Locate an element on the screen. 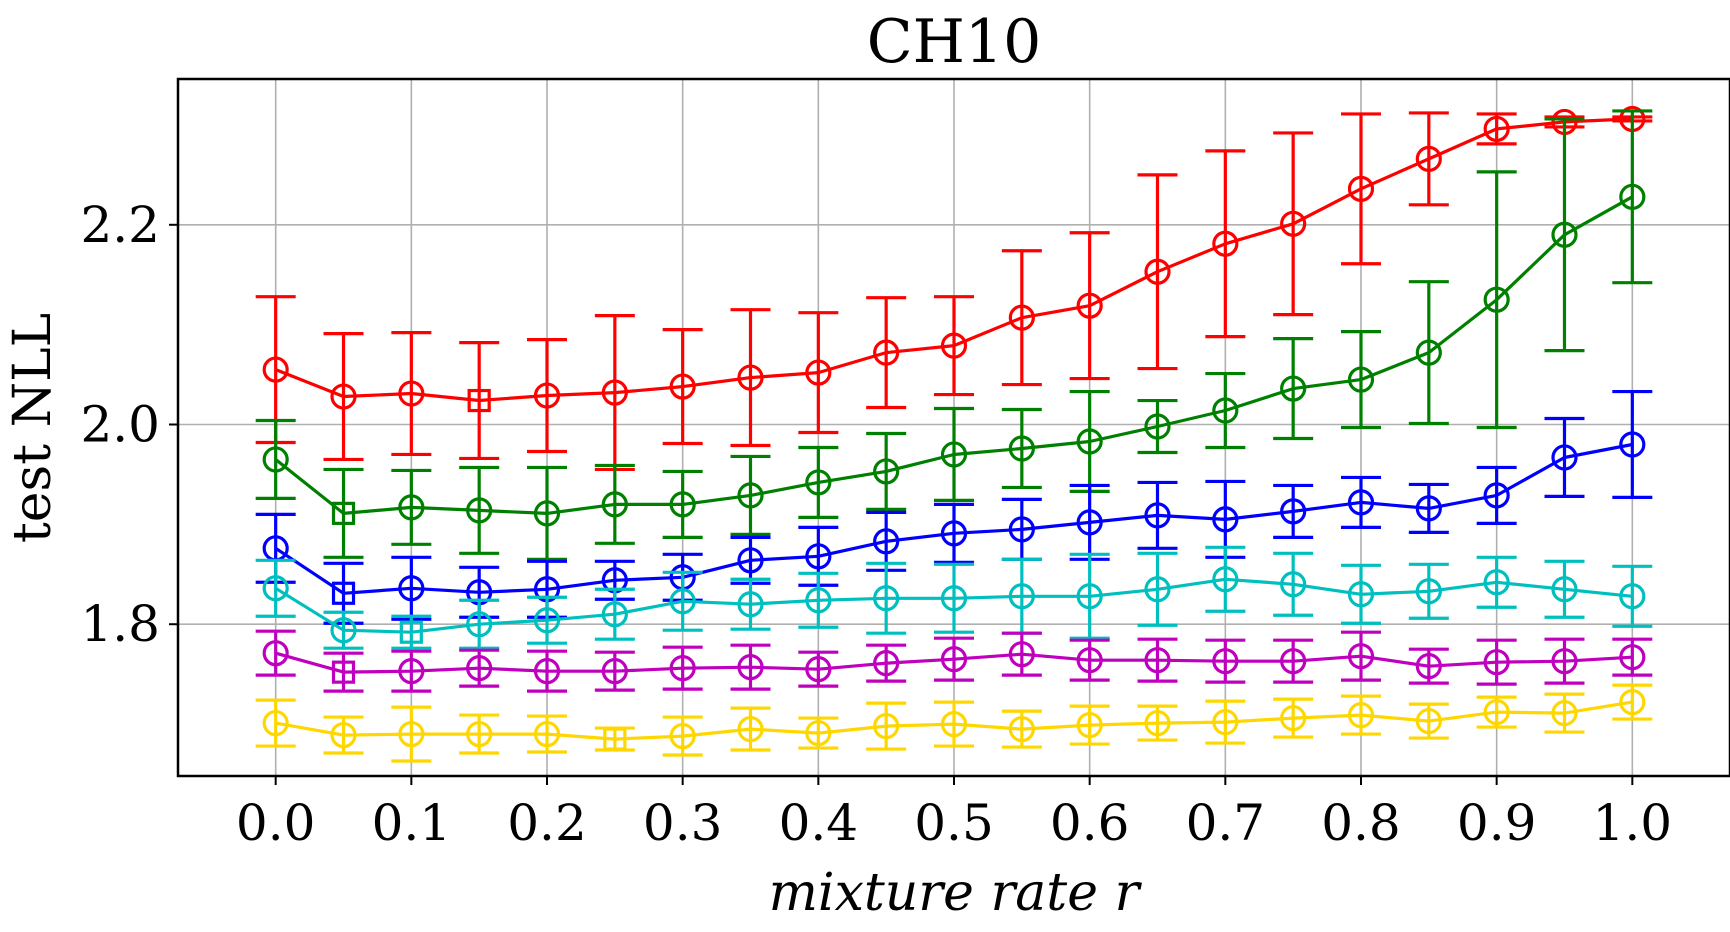  x-tick-label: 0.4 is located at coordinates (819, 823).